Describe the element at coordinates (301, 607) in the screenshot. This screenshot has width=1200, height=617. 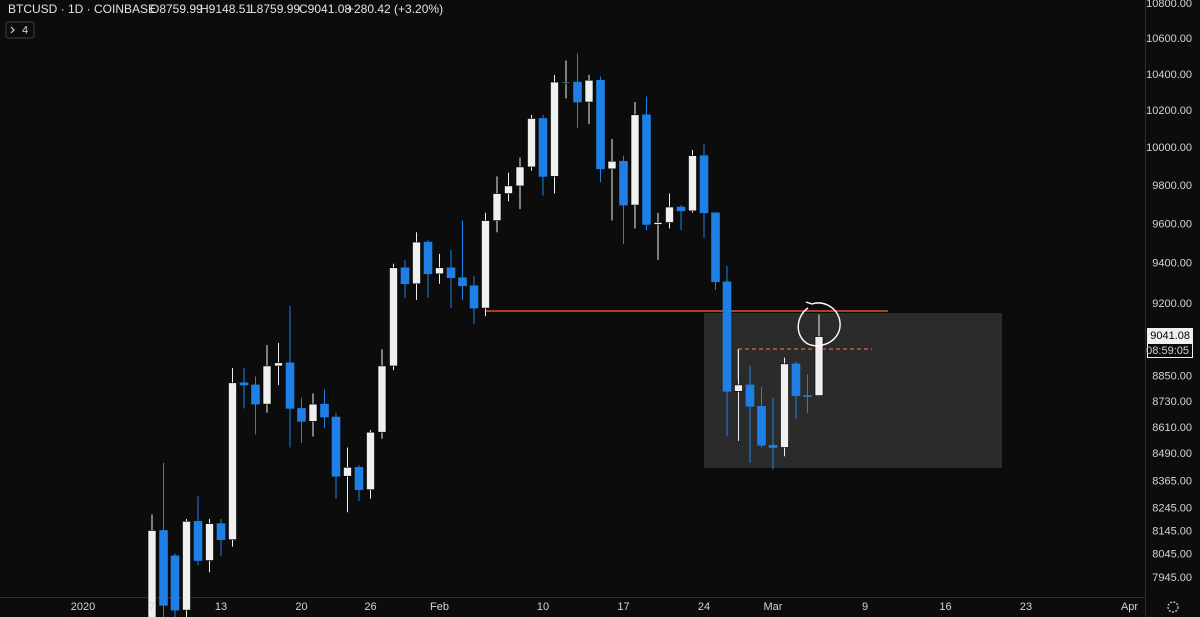
I see `x-tick-label: 20` at that location.